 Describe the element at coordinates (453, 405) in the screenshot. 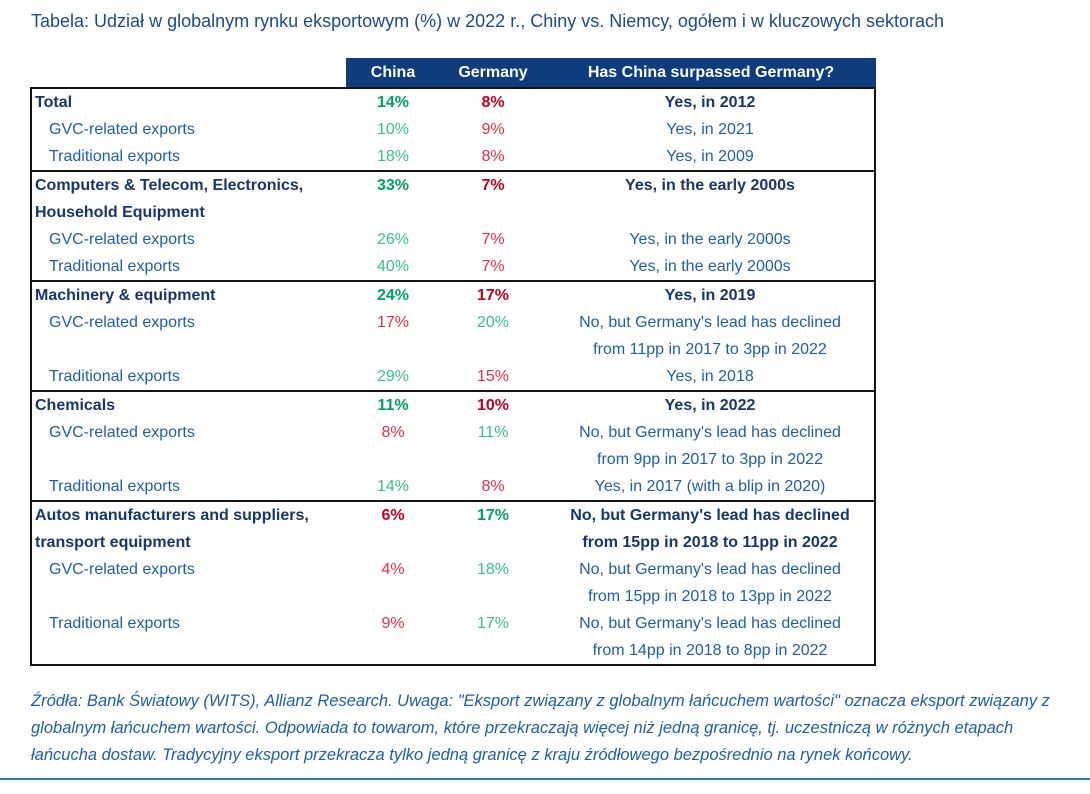

I see `table-row: Chemicals 11% 10% Yes, in 2022` at that location.